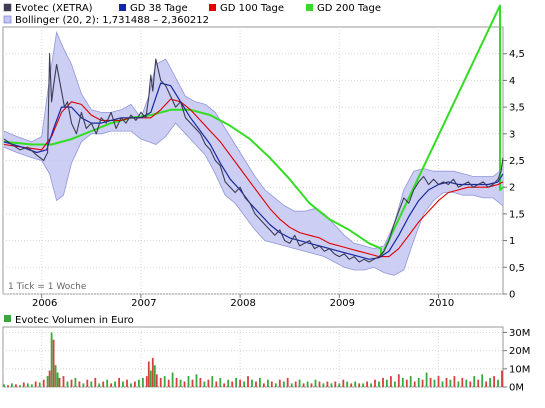  What do you see at coordinates (122, 7) in the screenshot?
I see `legend-swatch-gd38` at bounding box center [122, 7].